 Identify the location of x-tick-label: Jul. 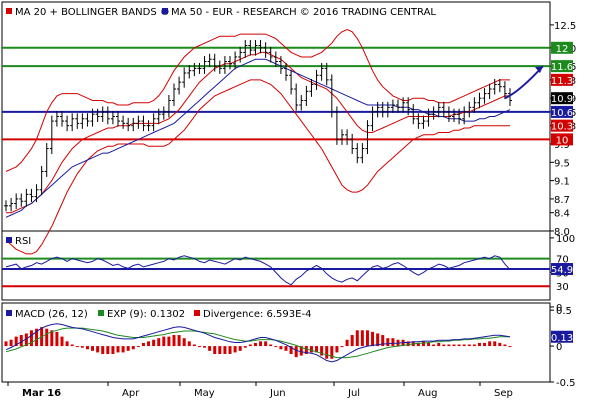
(353, 393).